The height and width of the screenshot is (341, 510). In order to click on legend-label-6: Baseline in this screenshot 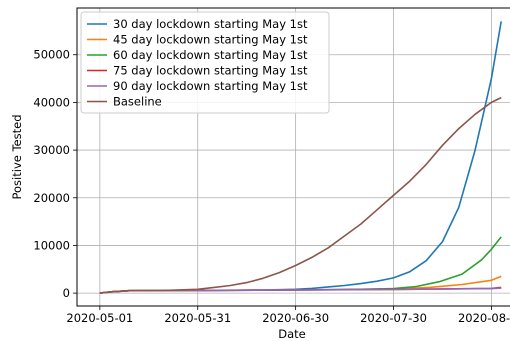, I will do `click(137, 102)`.